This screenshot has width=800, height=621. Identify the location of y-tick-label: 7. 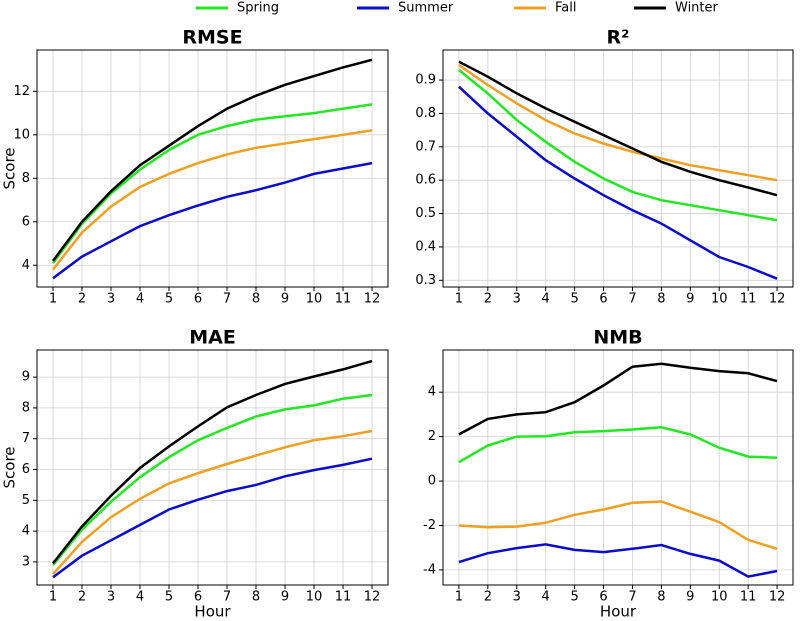
(26, 438).